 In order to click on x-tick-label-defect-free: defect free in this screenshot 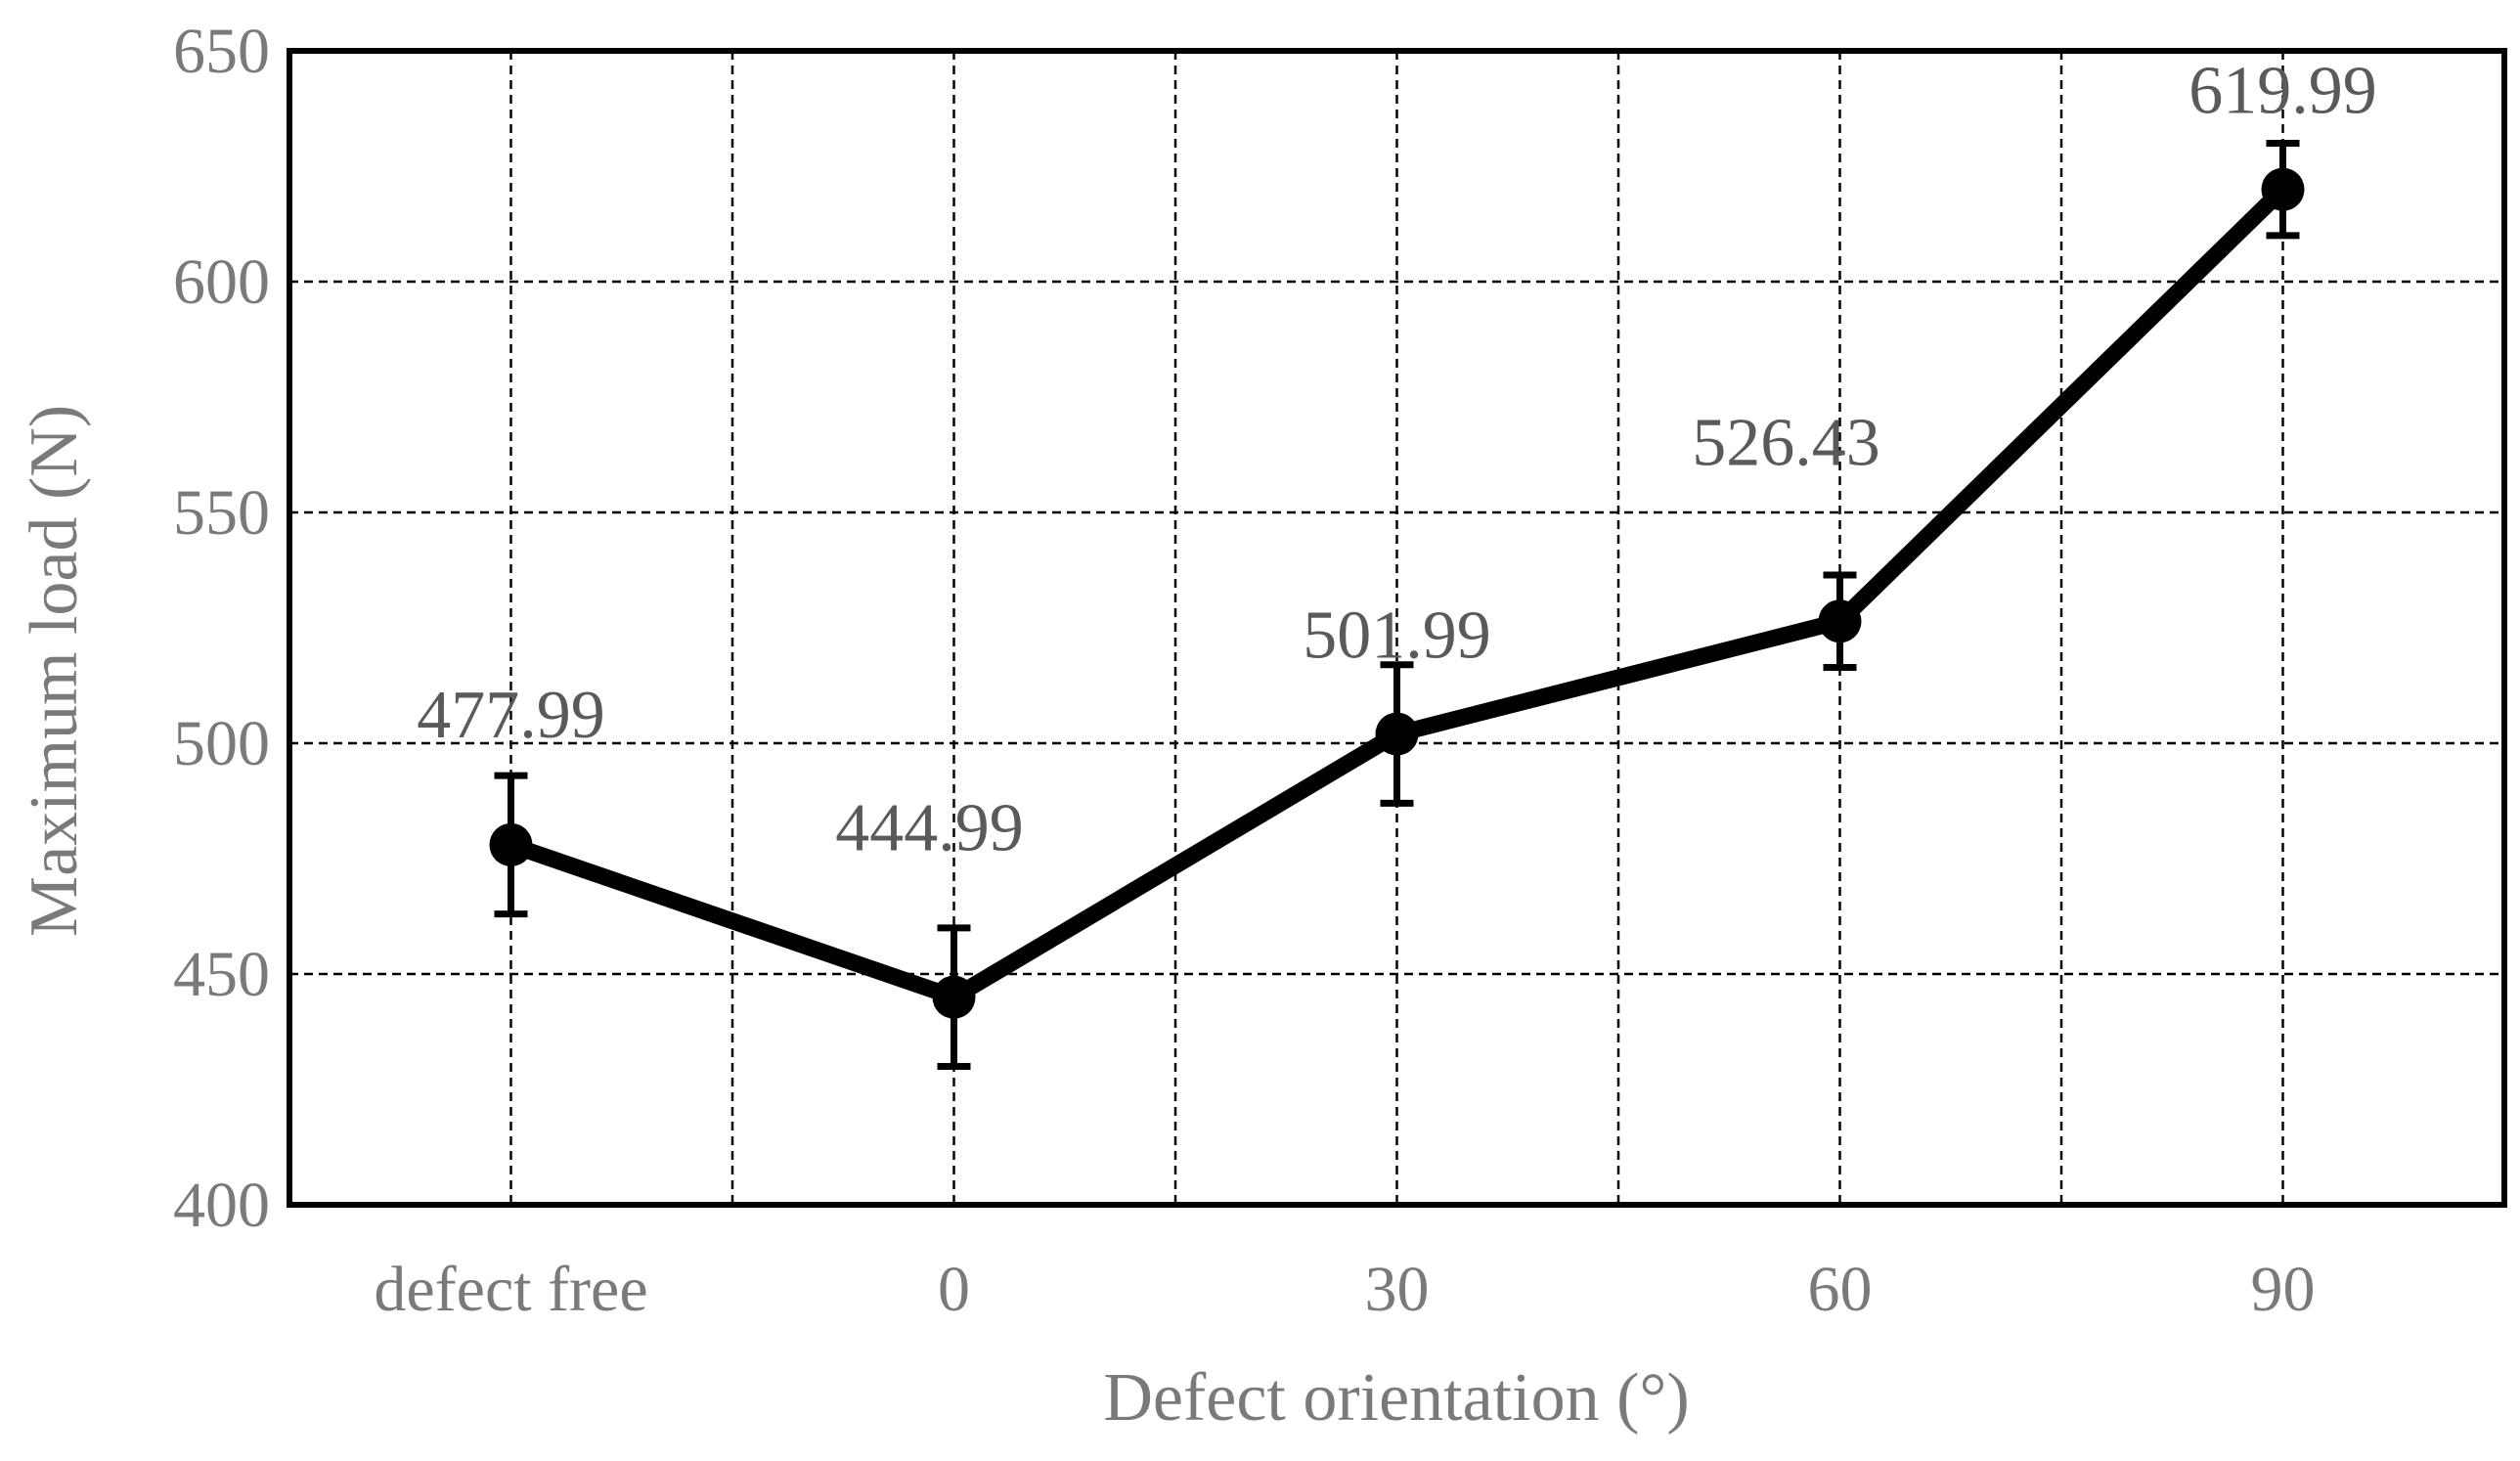, I will do `click(510, 1289)`.